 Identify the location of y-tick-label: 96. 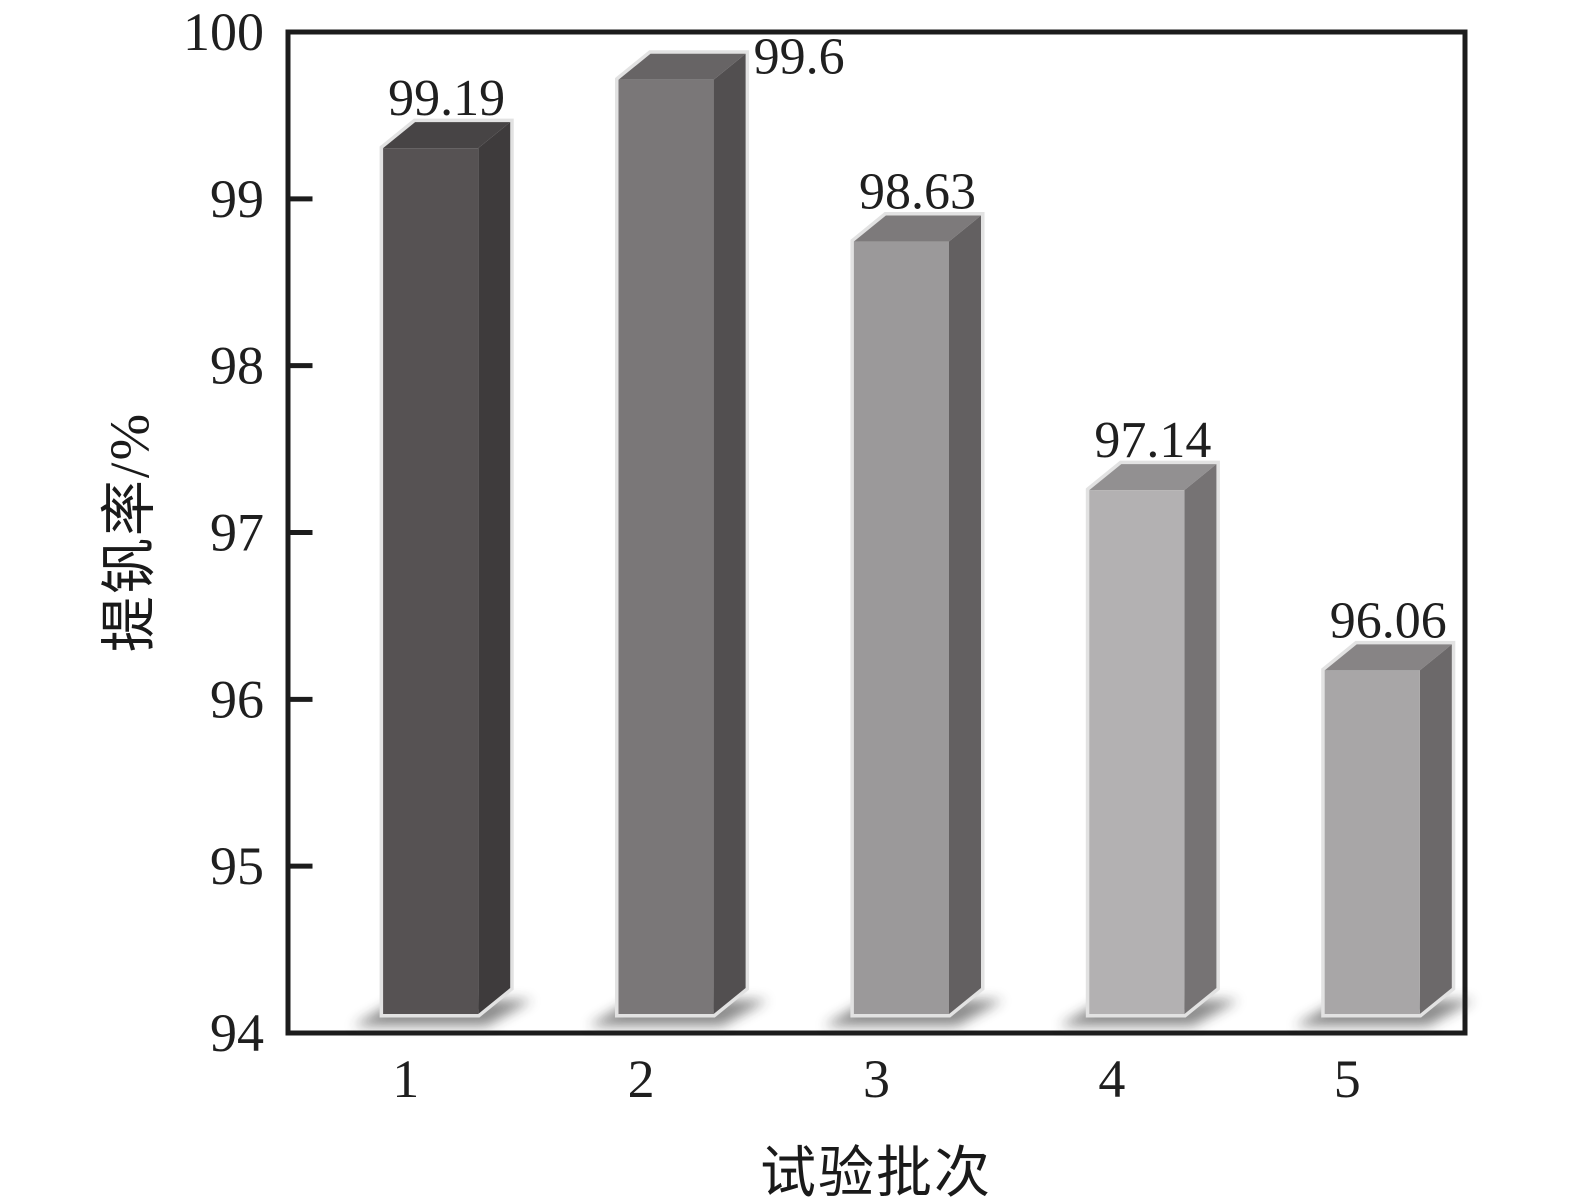
(237, 699).